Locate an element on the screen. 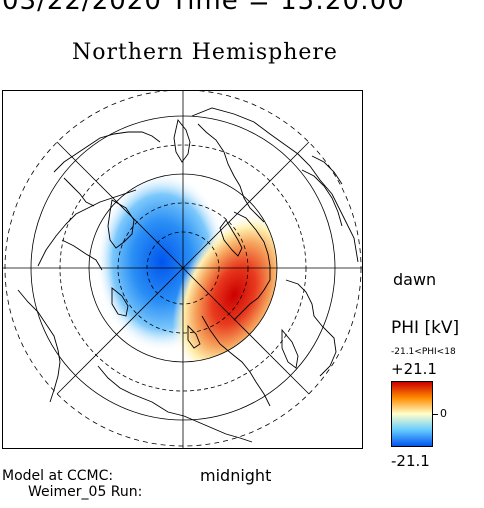  legend-color-bar is located at coordinates (412, 414).